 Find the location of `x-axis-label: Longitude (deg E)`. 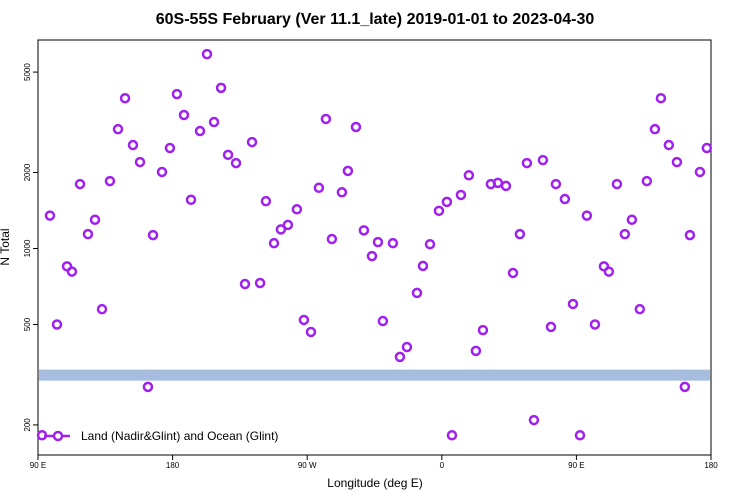

x-axis-label: Longitude (deg E) is located at coordinates (374, 483).